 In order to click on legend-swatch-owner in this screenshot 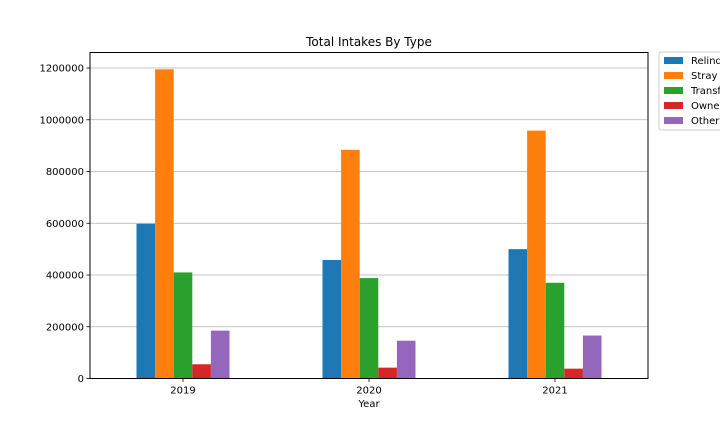, I will do `click(673, 105)`.